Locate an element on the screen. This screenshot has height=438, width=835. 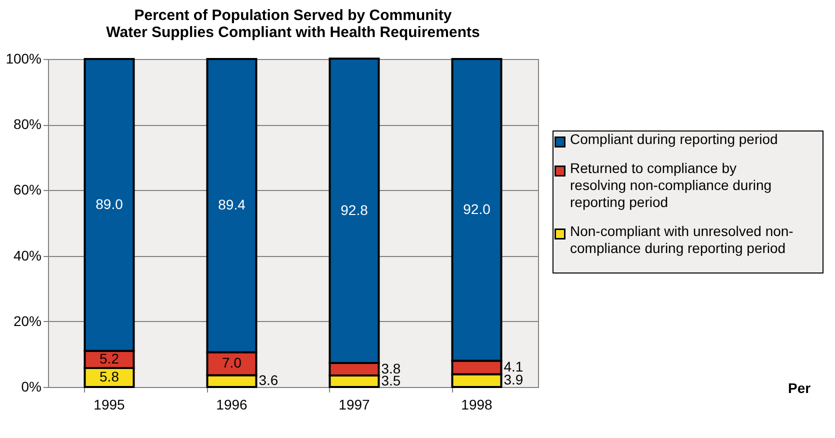
y-tick-label: 0% is located at coordinates (31, 386).